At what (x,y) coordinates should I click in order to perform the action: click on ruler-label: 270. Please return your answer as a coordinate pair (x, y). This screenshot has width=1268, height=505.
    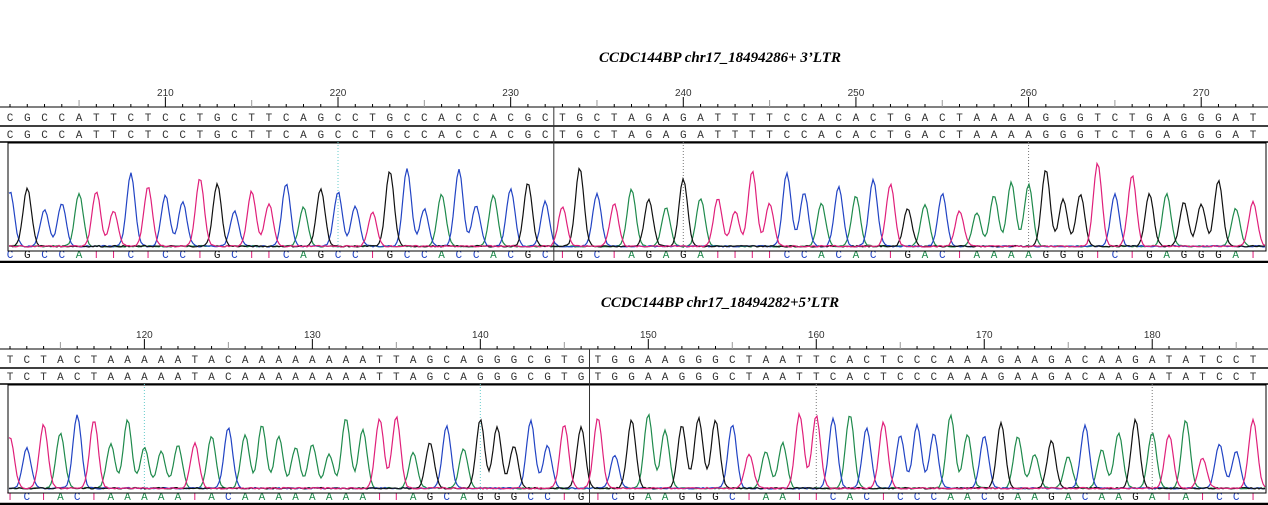
    Looking at the image, I should click on (1201, 93).